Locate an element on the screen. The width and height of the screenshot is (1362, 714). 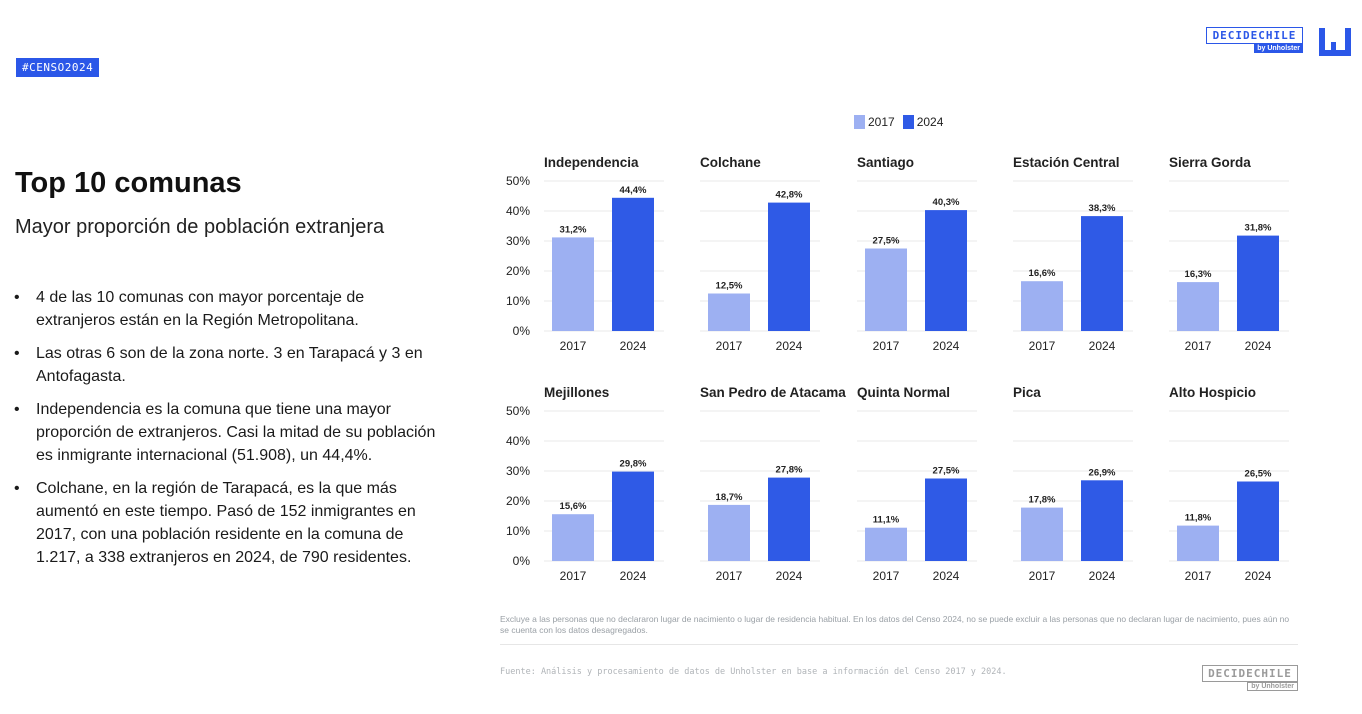
legend-label-2017: 2017 is located at coordinates (881, 122).